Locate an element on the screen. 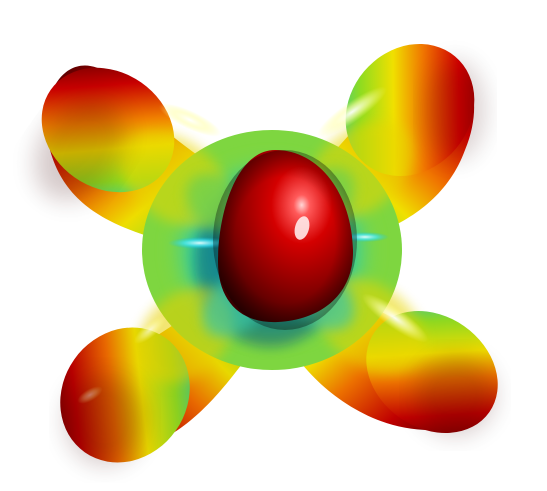 This screenshot has width=547, height=491. specular-bottom-left is located at coordinates (150, 330).